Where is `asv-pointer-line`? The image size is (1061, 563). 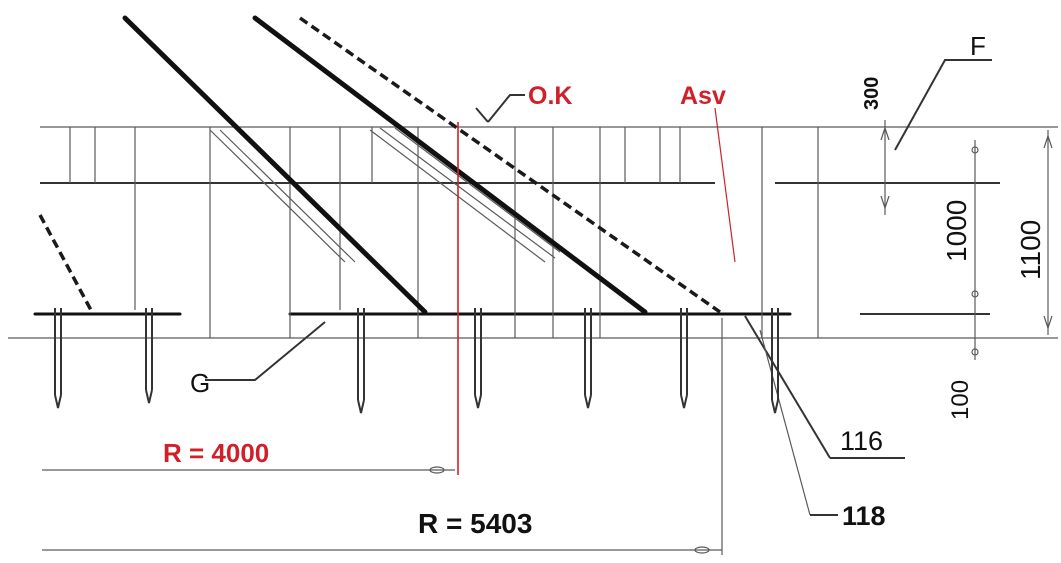 asv-pointer-line is located at coordinates (725, 185).